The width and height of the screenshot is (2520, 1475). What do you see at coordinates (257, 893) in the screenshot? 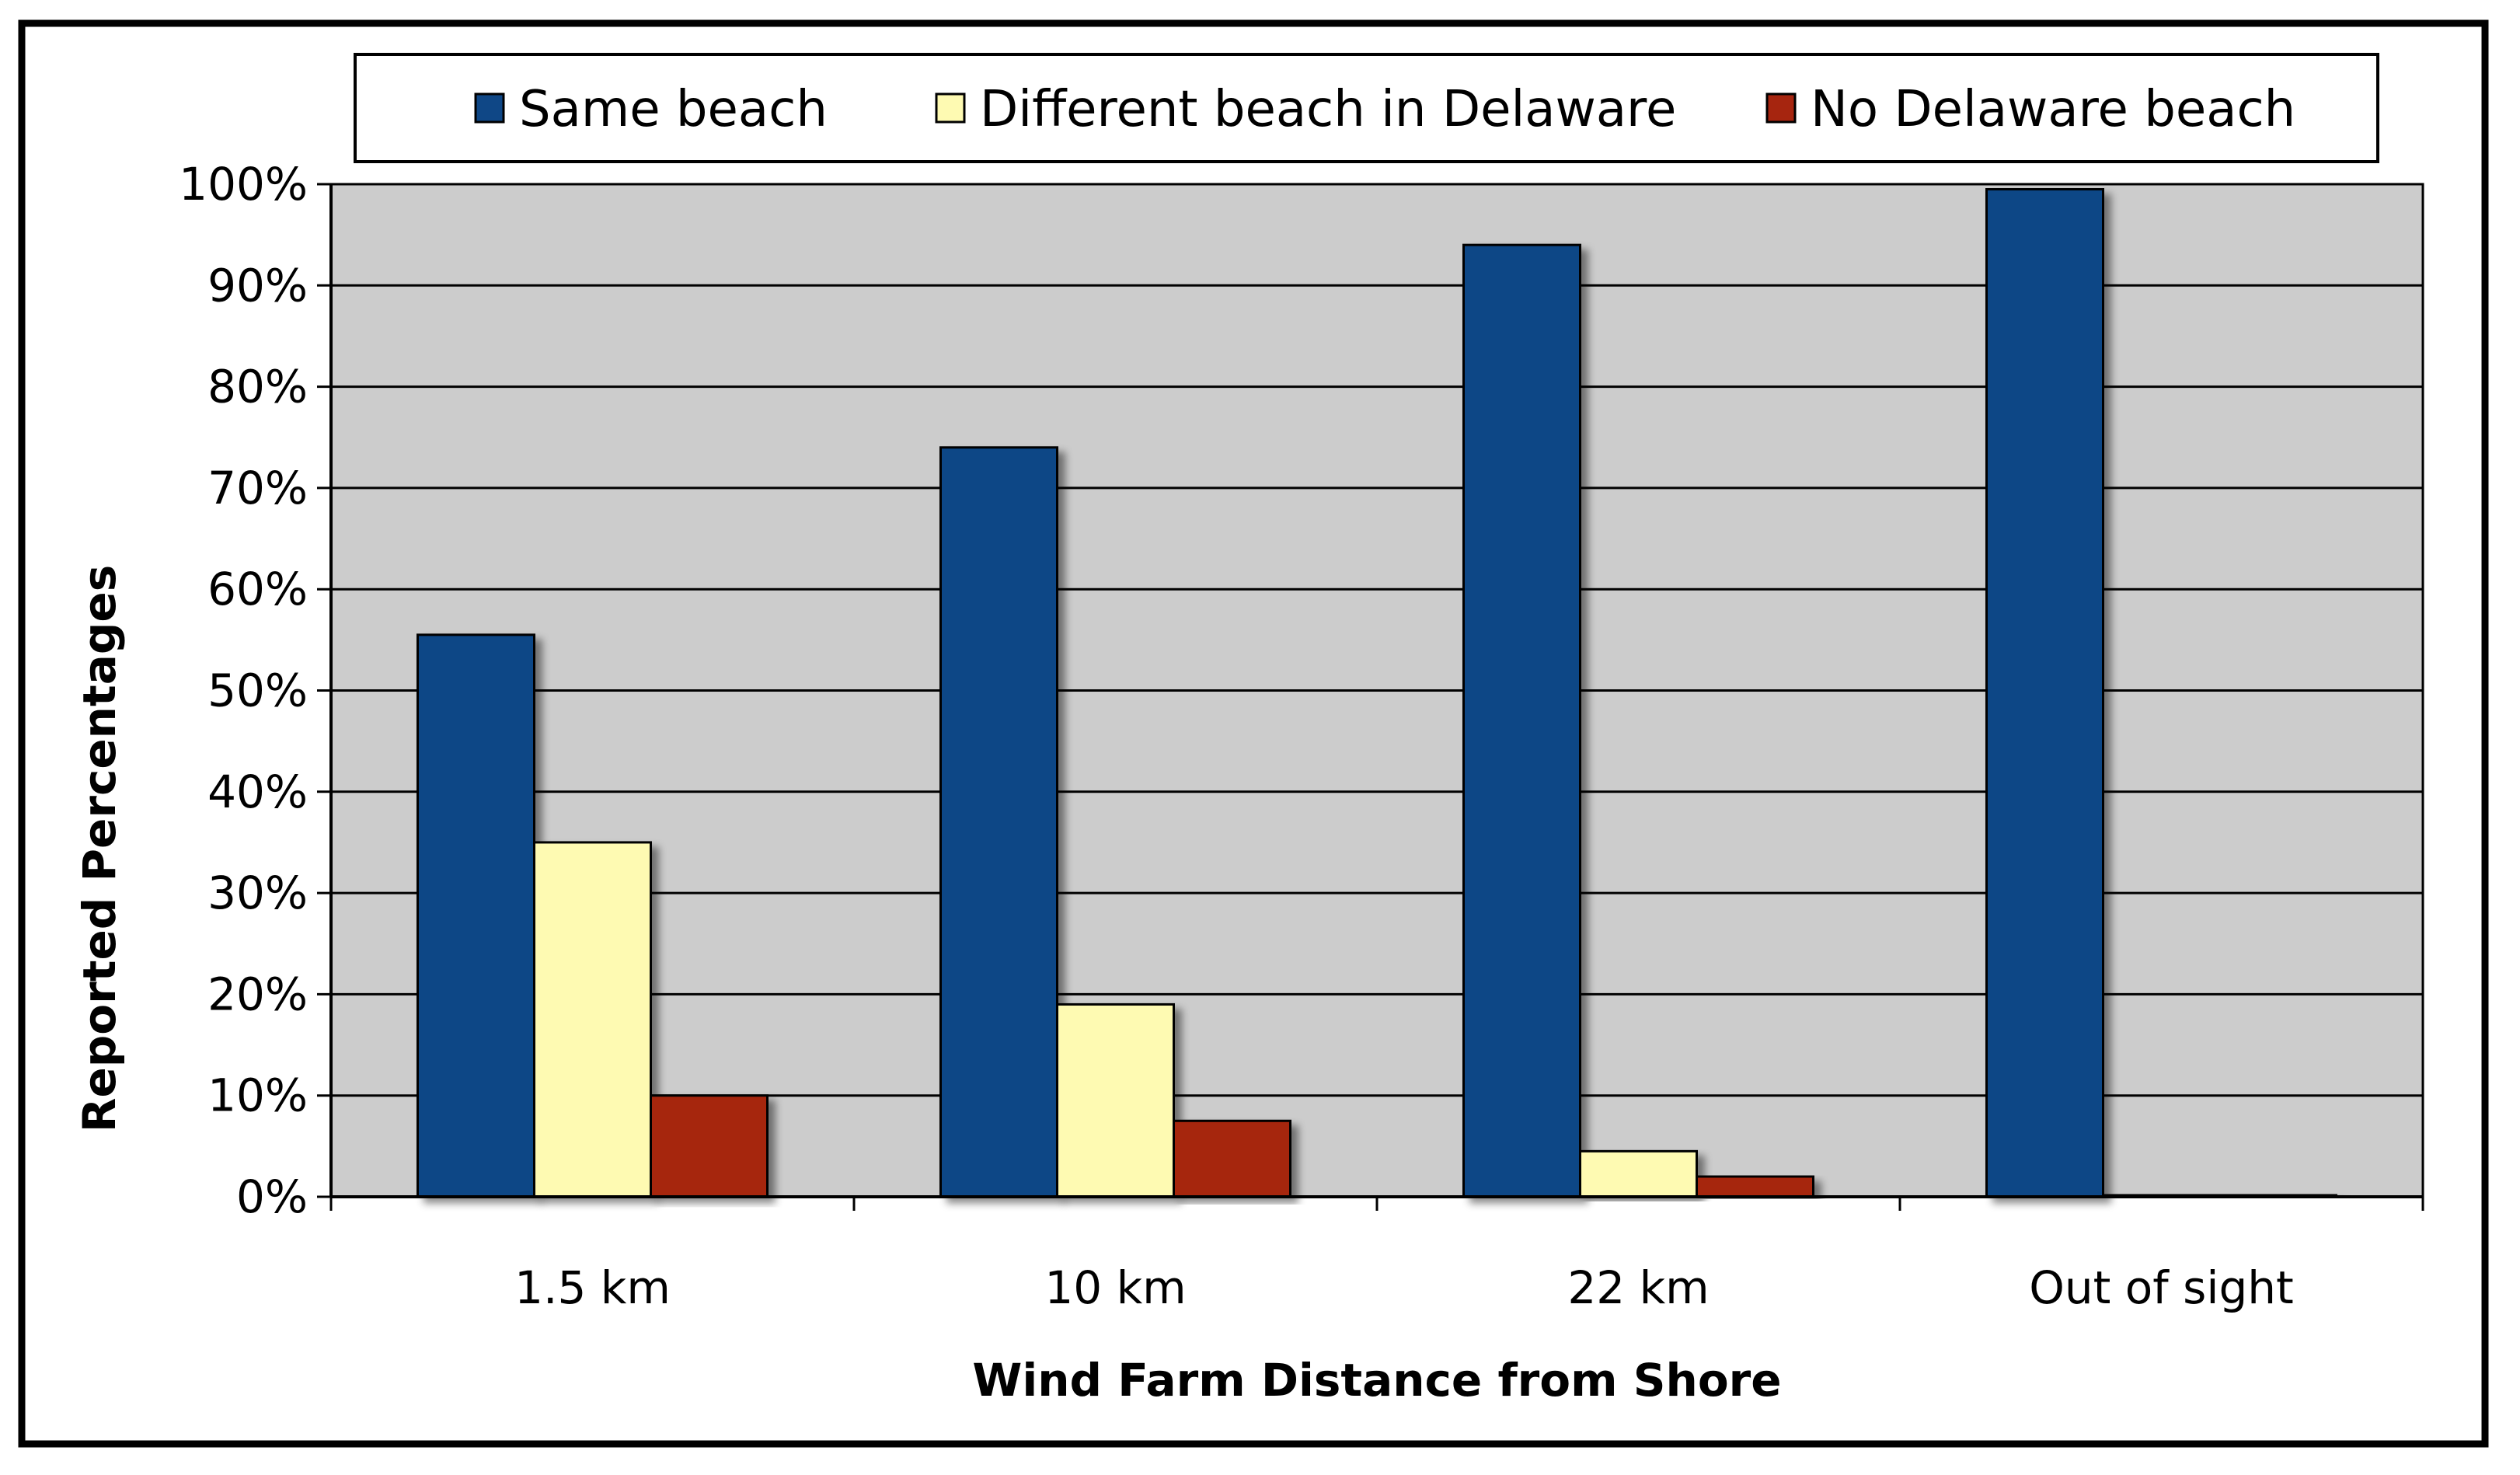
I see `y-tick-label: 30%` at bounding box center [257, 893].